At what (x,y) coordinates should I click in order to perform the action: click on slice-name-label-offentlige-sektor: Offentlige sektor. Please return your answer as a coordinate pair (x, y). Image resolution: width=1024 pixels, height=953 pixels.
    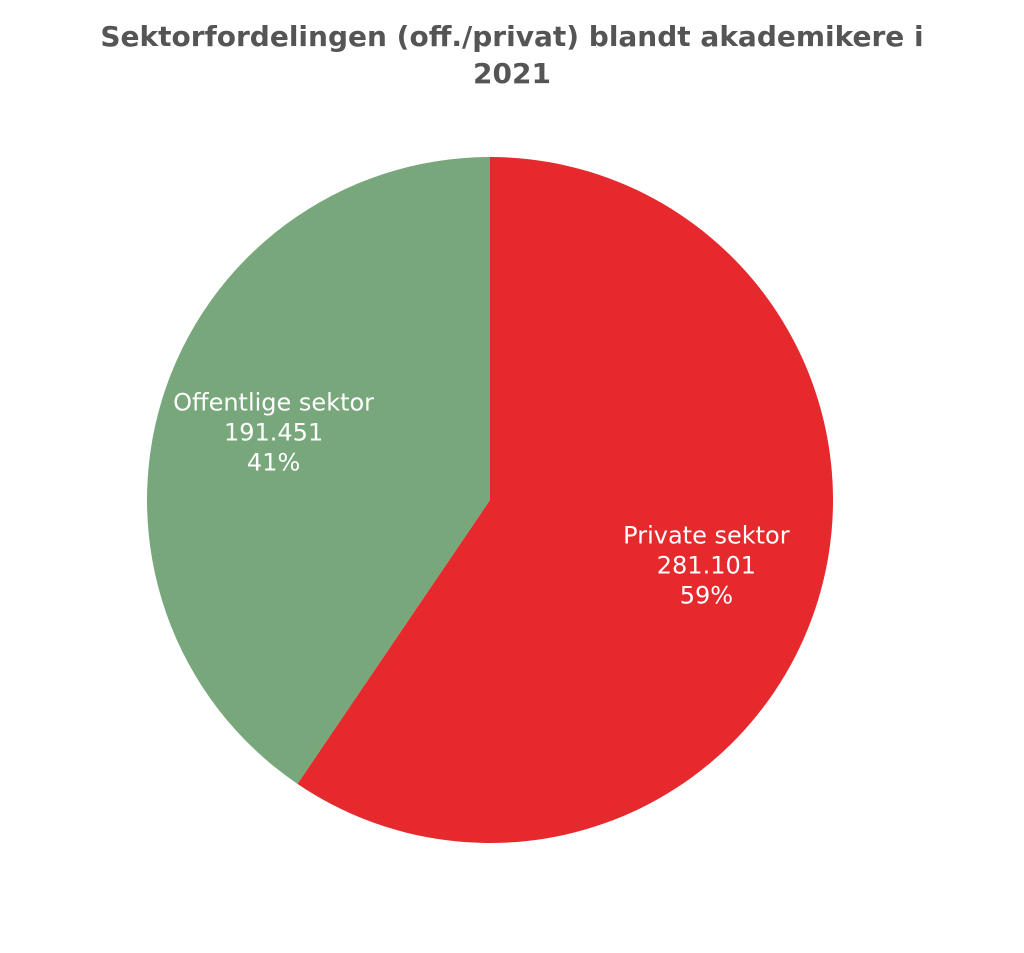
    Looking at the image, I should click on (273, 403).